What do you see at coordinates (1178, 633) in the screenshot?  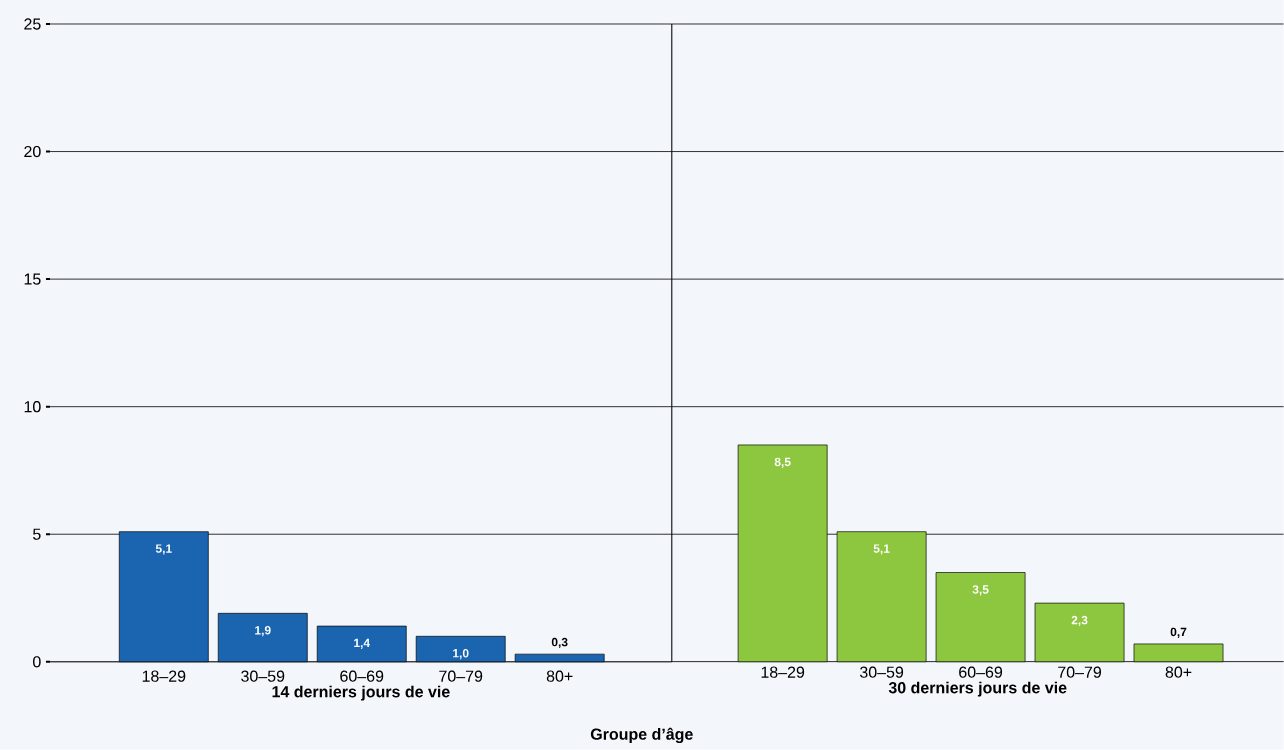 I see `data-label: 0,7` at bounding box center [1178, 633].